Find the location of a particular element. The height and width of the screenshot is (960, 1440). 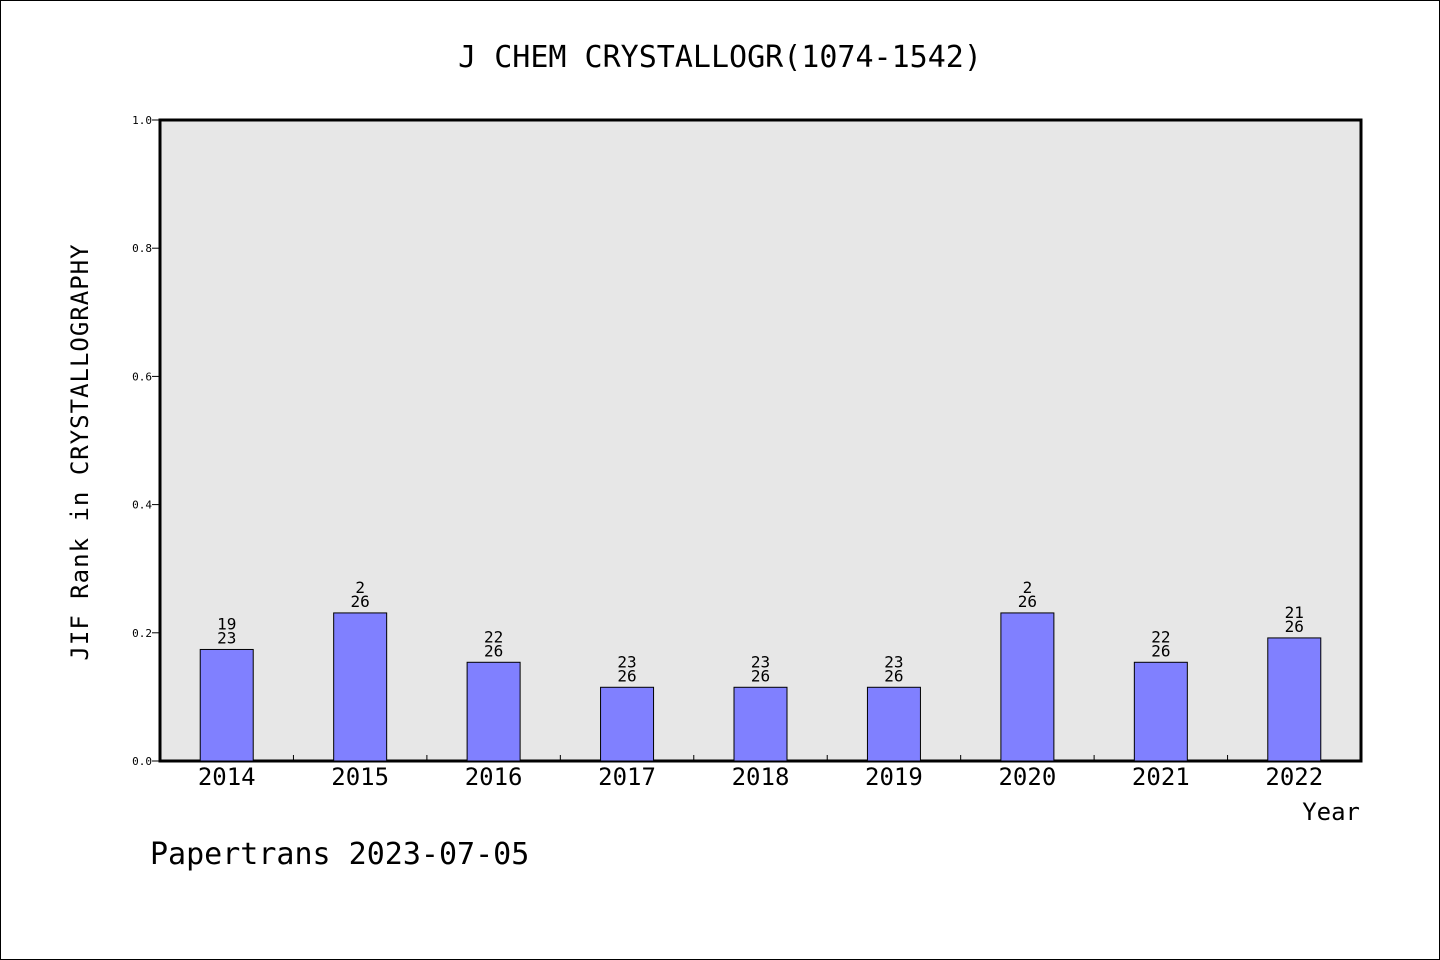

x-tick-label-2015: 2015 is located at coordinates (360, 777).